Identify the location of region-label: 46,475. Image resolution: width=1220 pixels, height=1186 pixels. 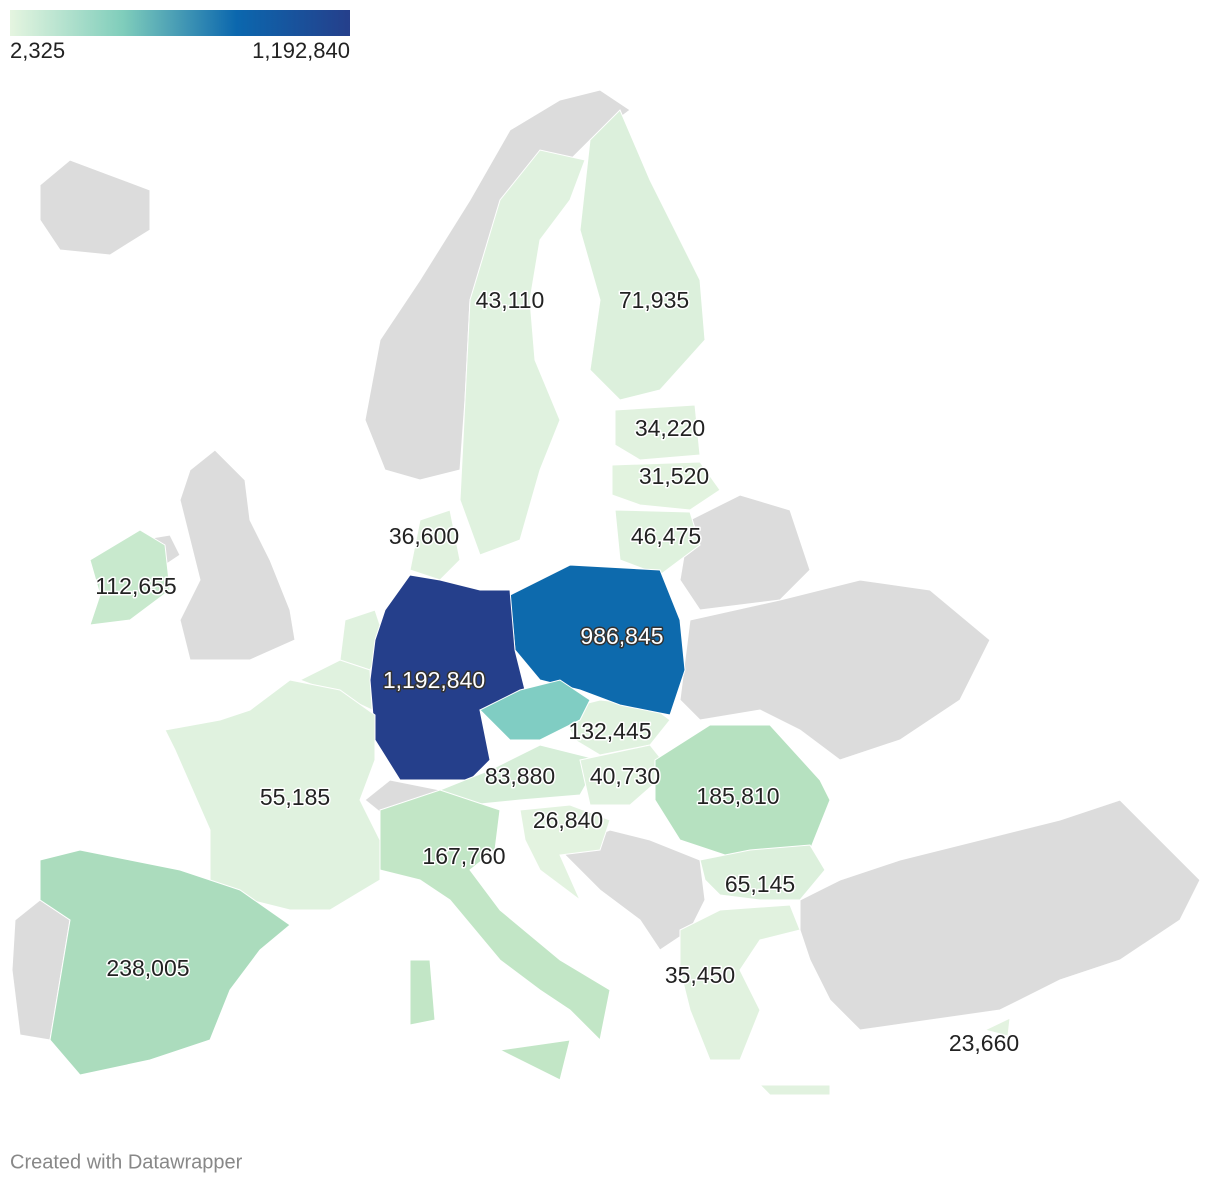
(666, 536).